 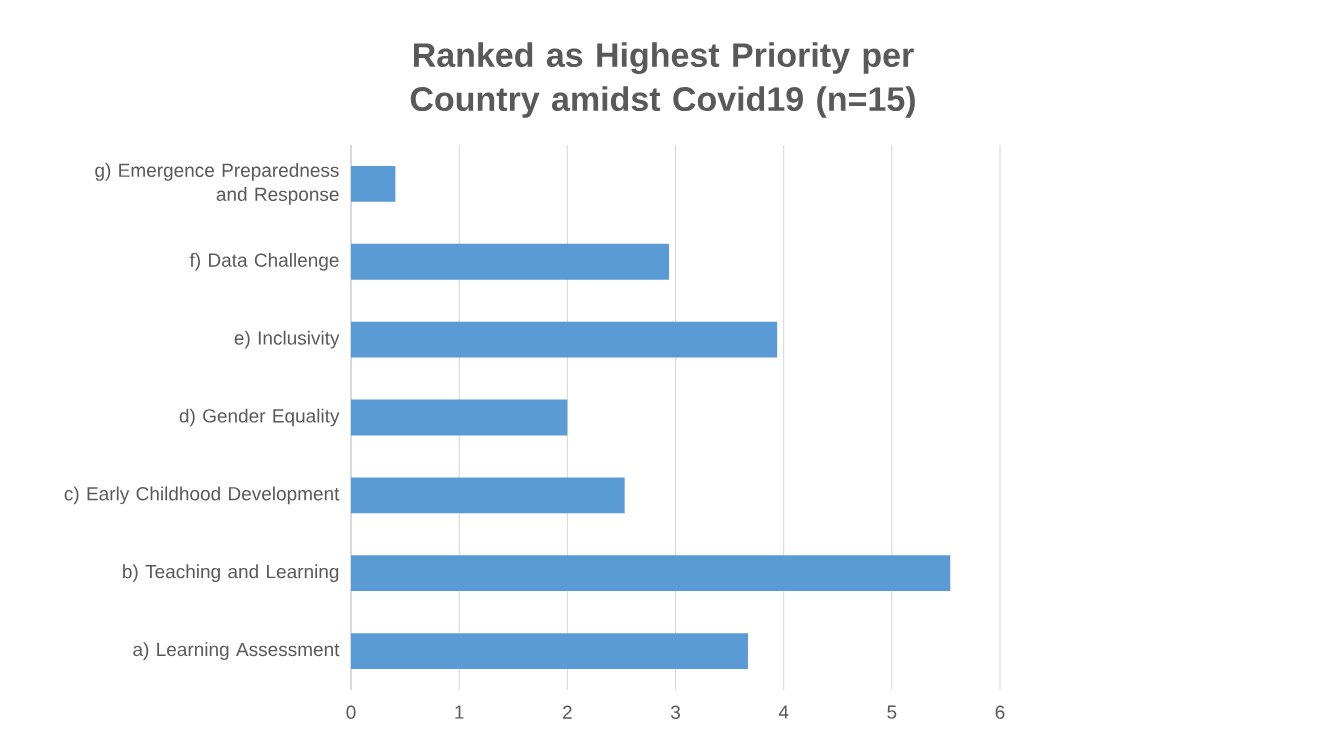 What do you see at coordinates (662, 80) in the screenshot?
I see `chart-title: Ranked as Highest Priority per Country amidst Covid19 (n=15)` at bounding box center [662, 80].